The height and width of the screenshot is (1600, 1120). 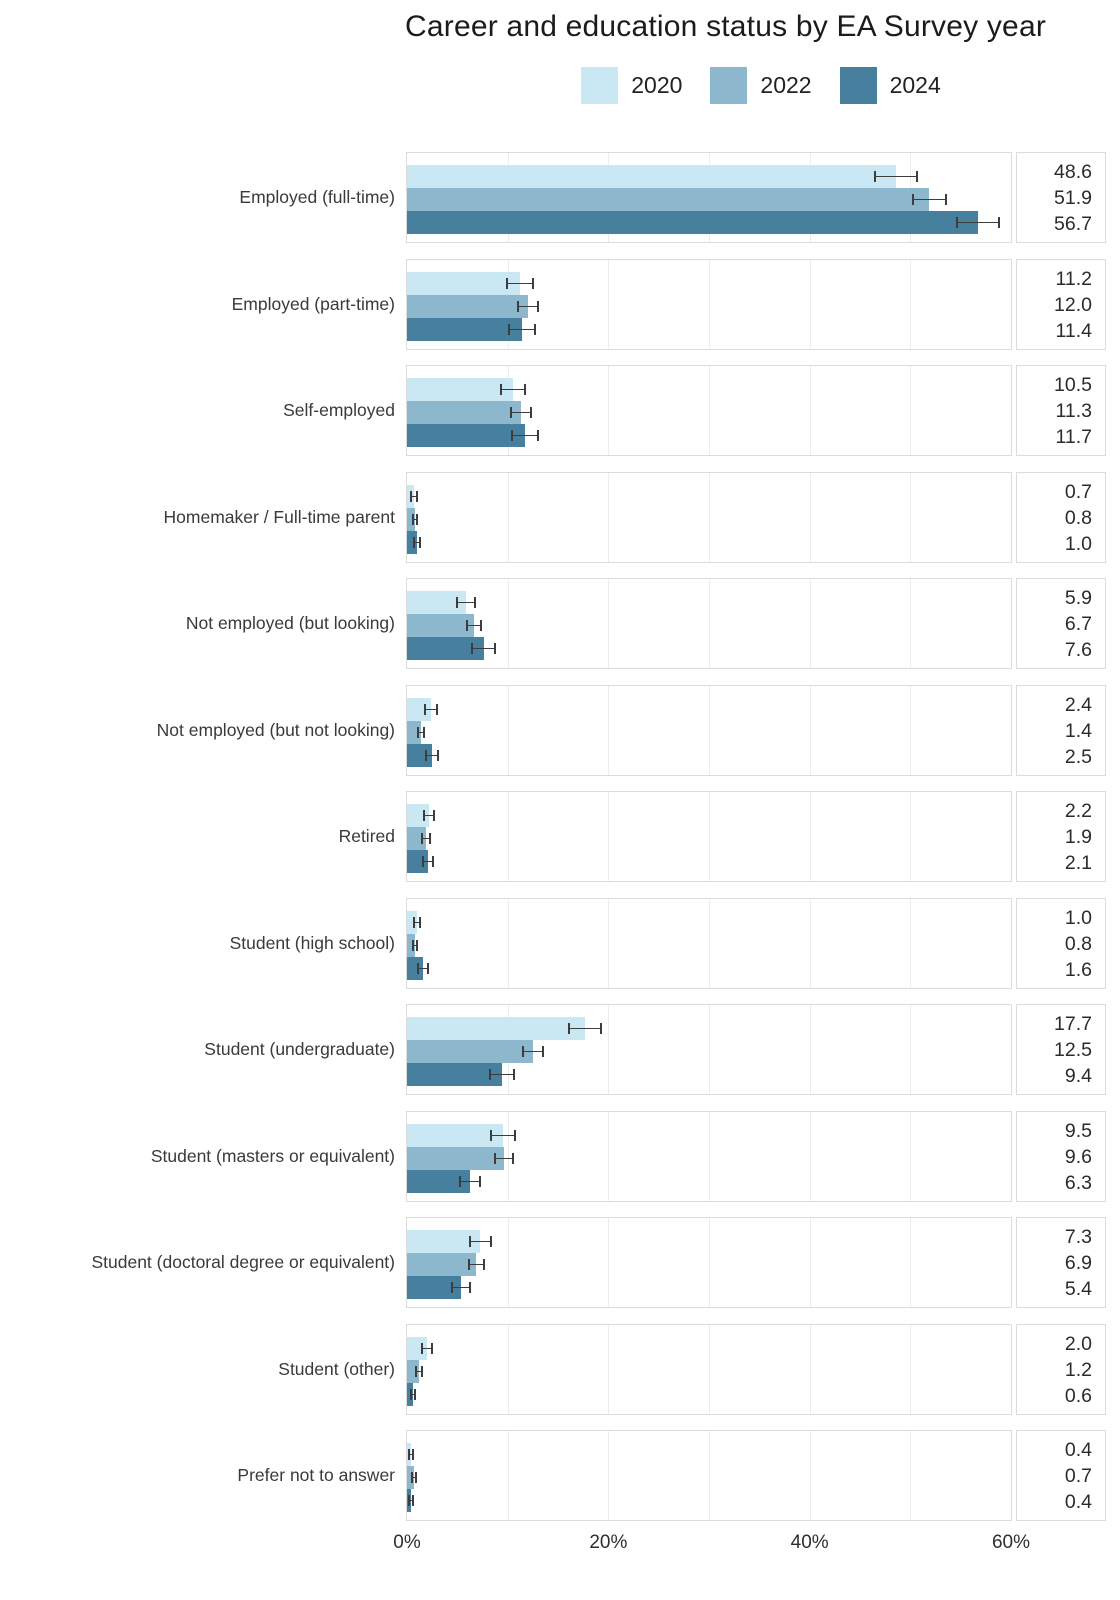 What do you see at coordinates (407, 1542) in the screenshot?
I see `x-tick-label: 0%` at bounding box center [407, 1542].